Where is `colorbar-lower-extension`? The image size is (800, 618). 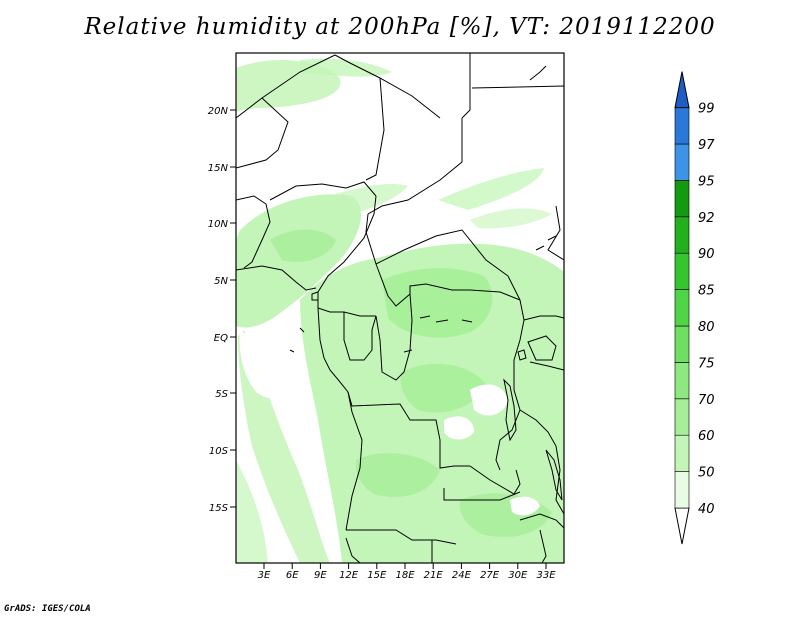
colorbar-lower-extension is located at coordinates (682, 526).